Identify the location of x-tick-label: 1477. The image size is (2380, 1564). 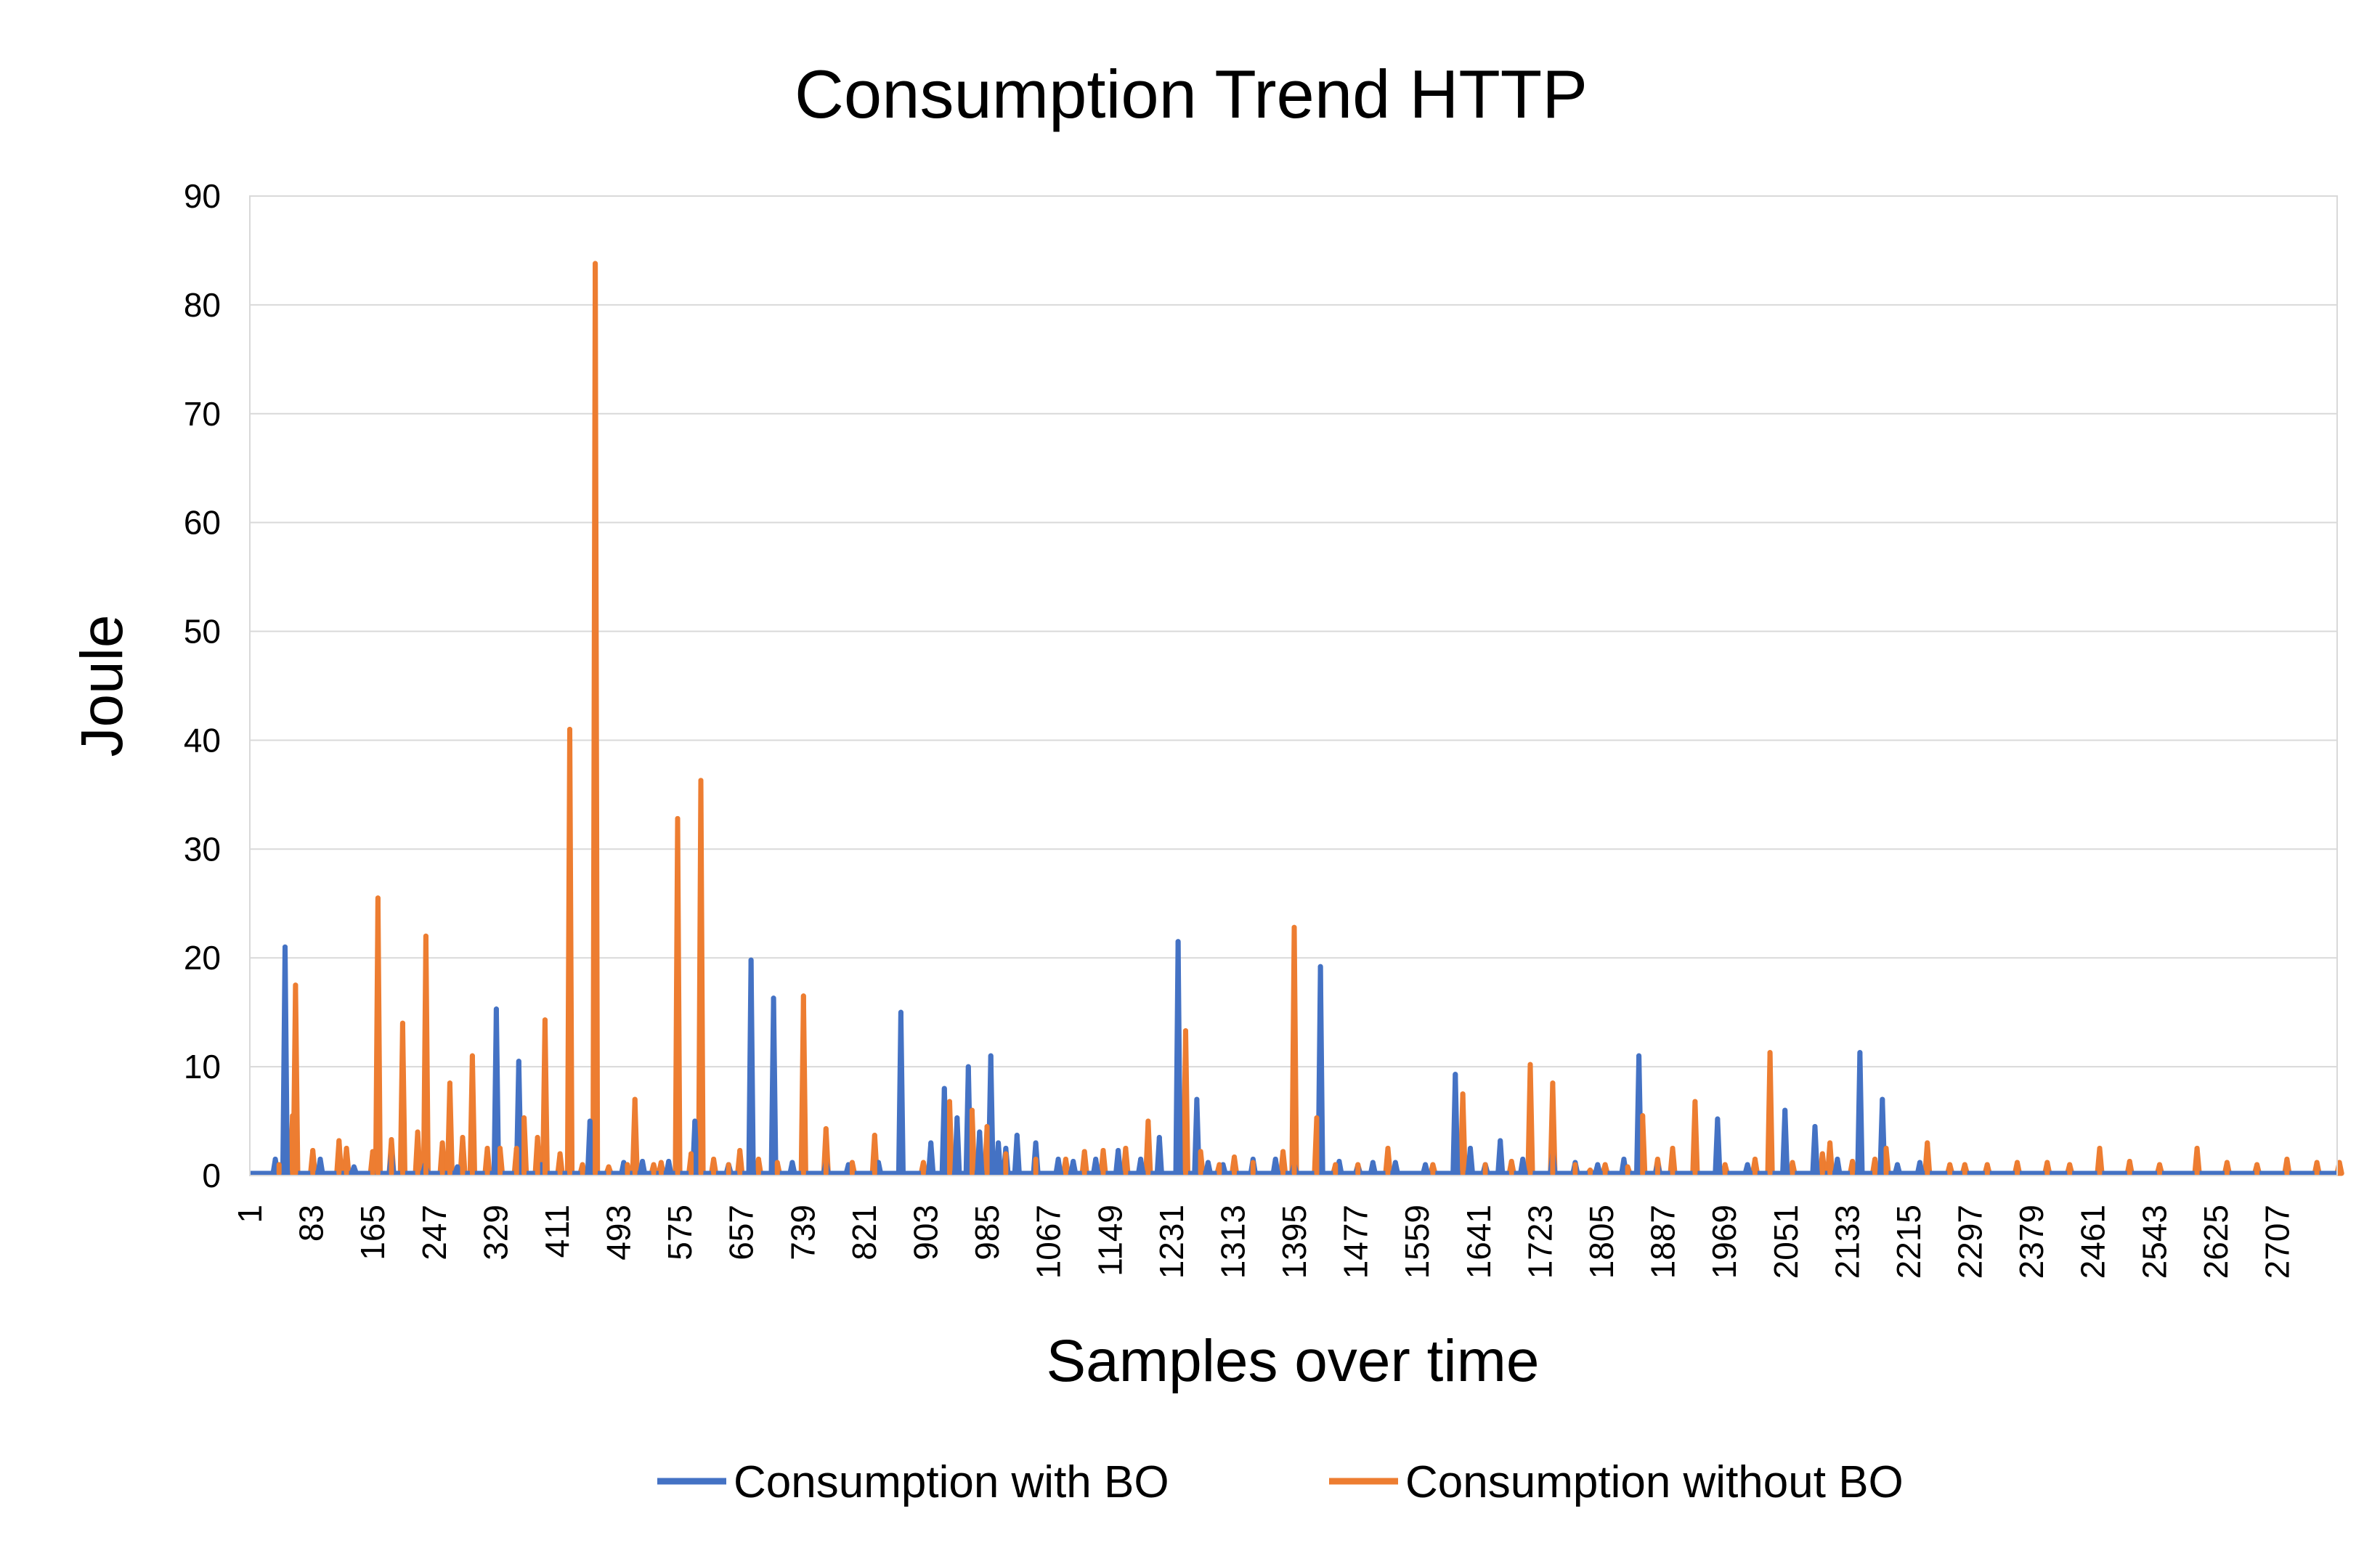
(1356, 1242).